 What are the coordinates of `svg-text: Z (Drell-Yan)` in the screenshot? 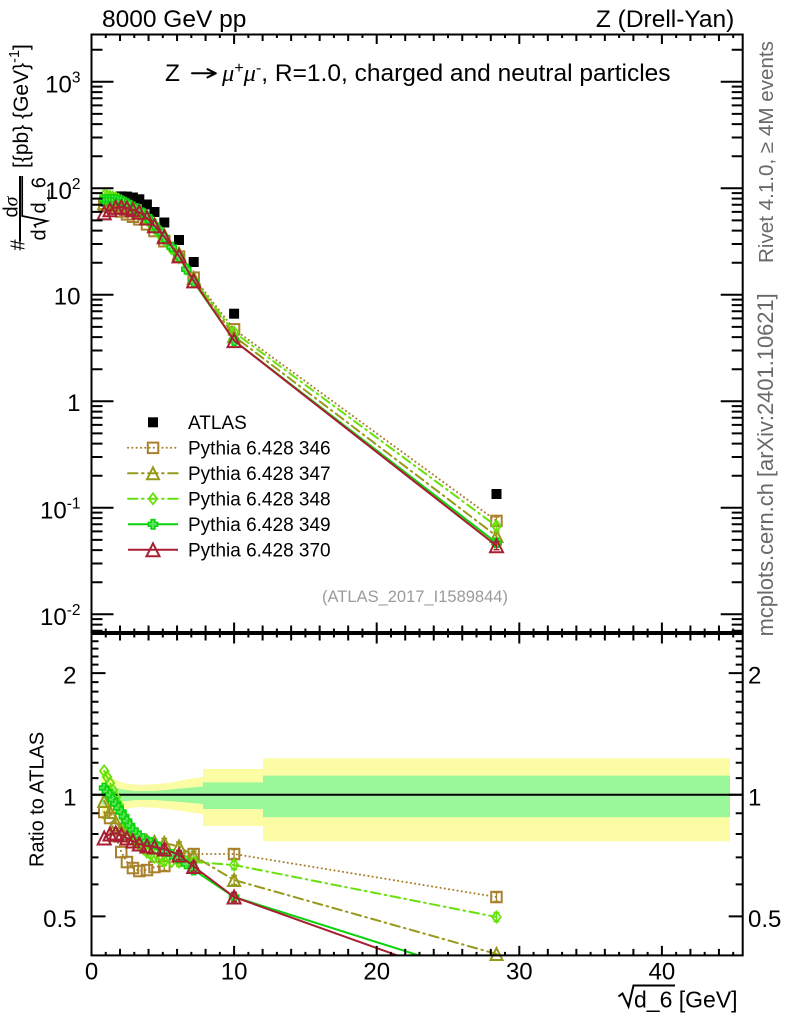 It's located at (665, 19).